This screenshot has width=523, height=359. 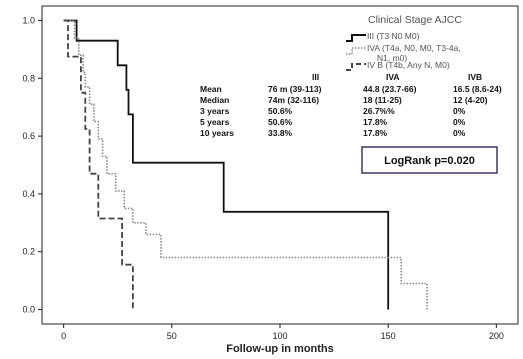 What do you see at coordinates (393, 77) in the screenshot?
I see `stats-header-iva: IVA` at bounding box center [393, 77].